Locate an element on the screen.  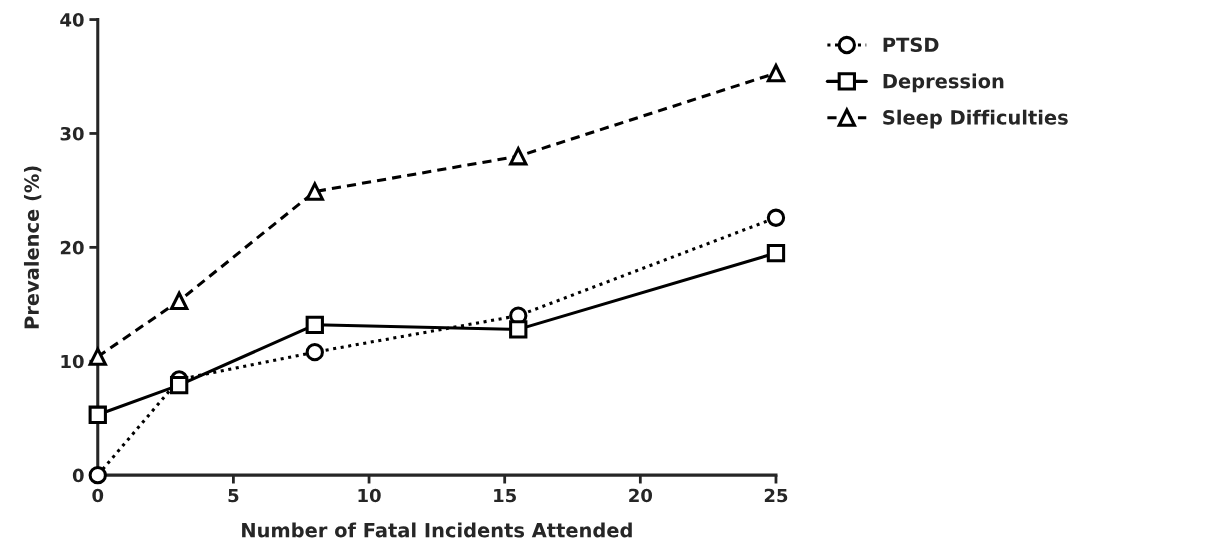
x-tick-label: 25 is located at coordinates (776, 495).